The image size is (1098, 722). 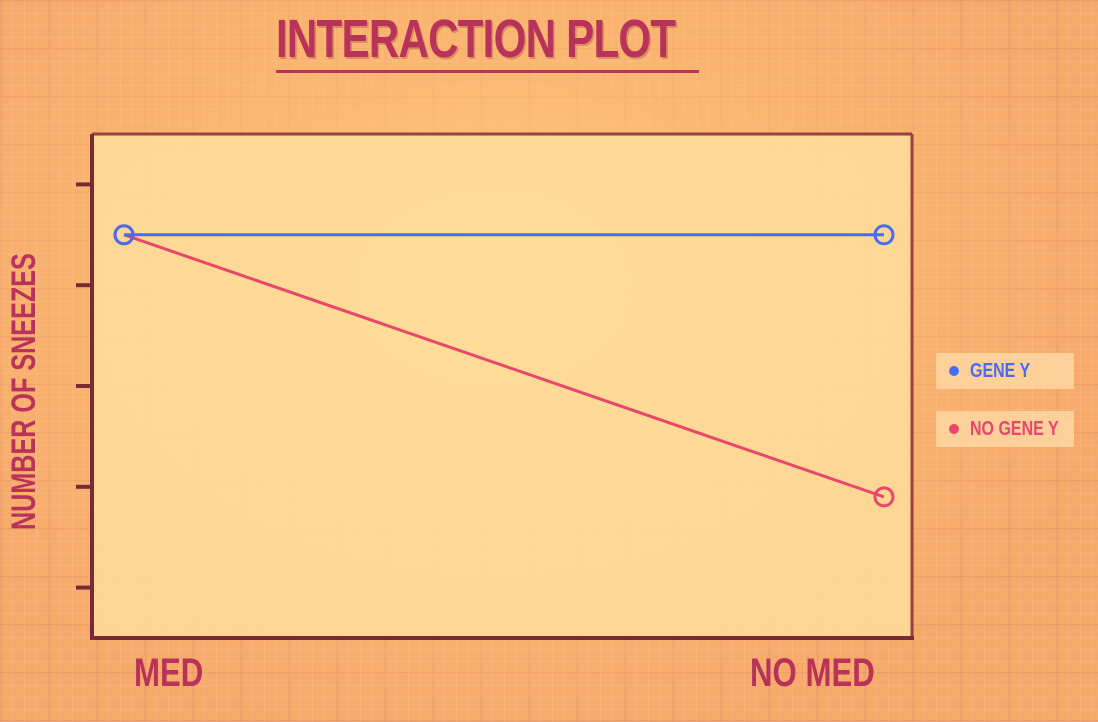 What do you see at coordinates (884, 235) in the screenshot?
I see `point-gene-y-no-med` at bounding box center [884, 235].